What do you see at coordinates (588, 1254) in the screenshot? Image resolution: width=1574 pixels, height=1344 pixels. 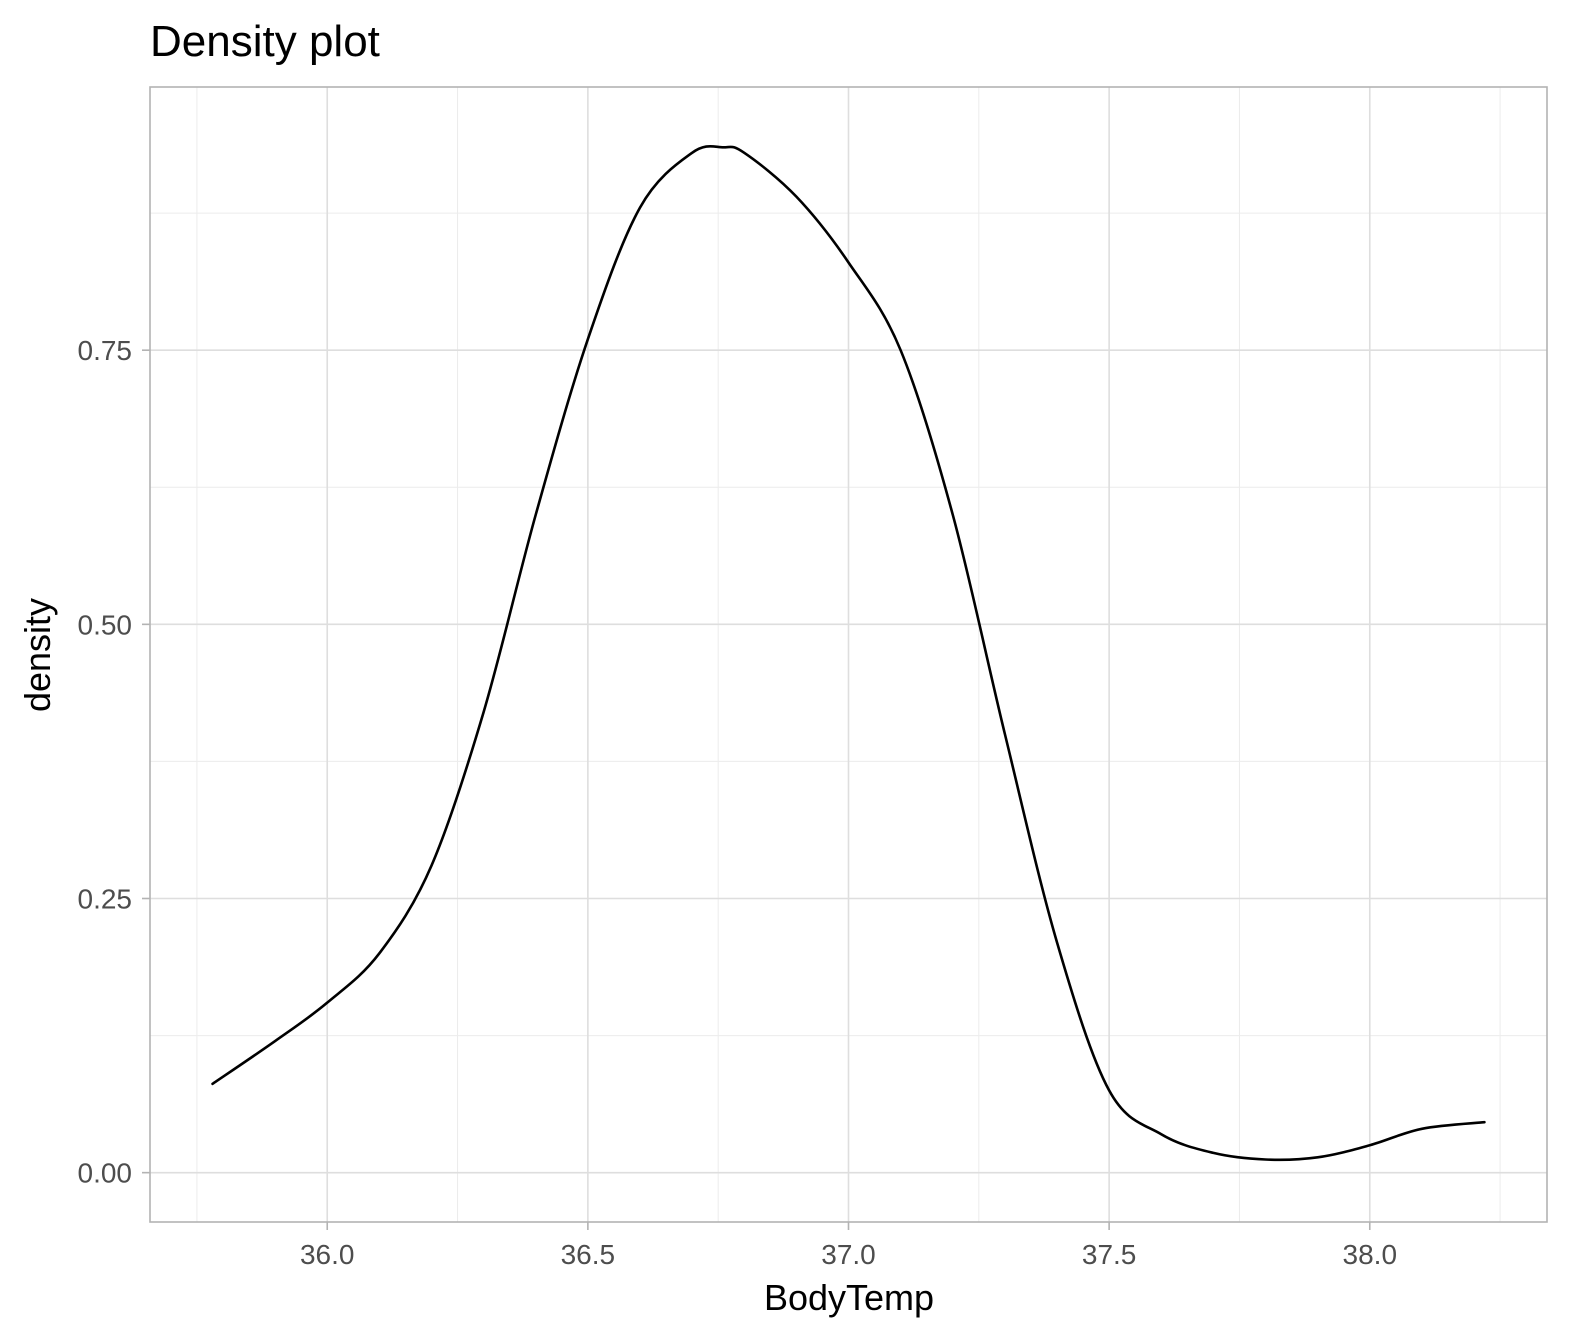 I see `x-tick-label: 36.5` at bounding box center [588, 1254].